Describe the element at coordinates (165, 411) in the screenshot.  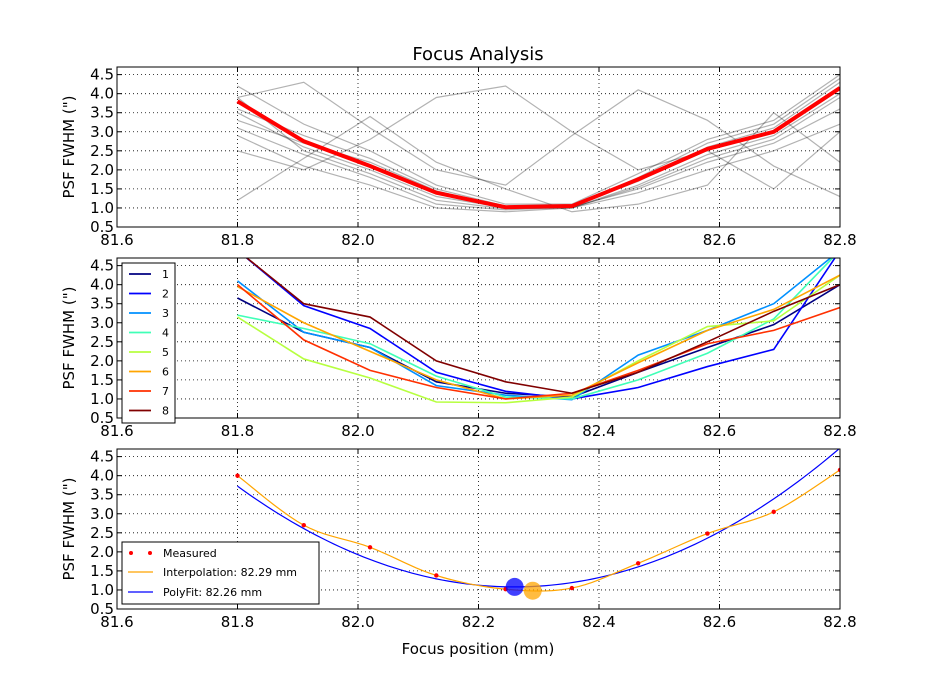
I see `legend-label: 8` at that location.